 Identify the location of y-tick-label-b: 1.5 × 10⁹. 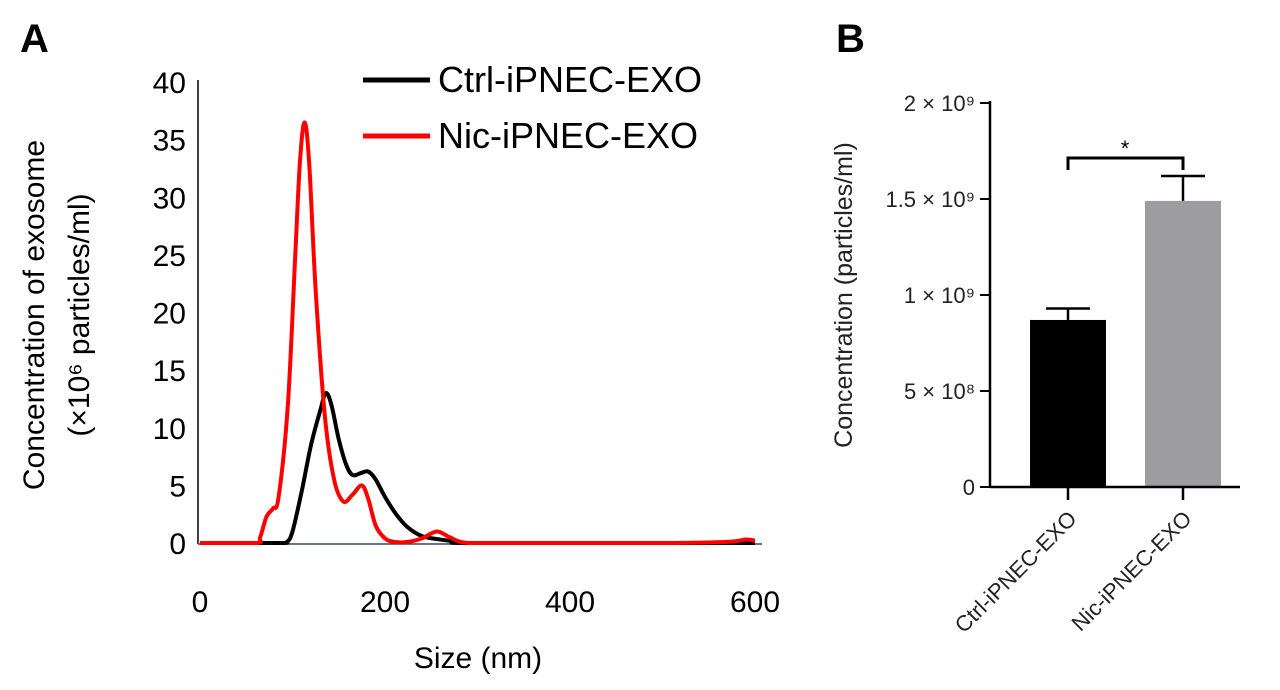
(930, 199).